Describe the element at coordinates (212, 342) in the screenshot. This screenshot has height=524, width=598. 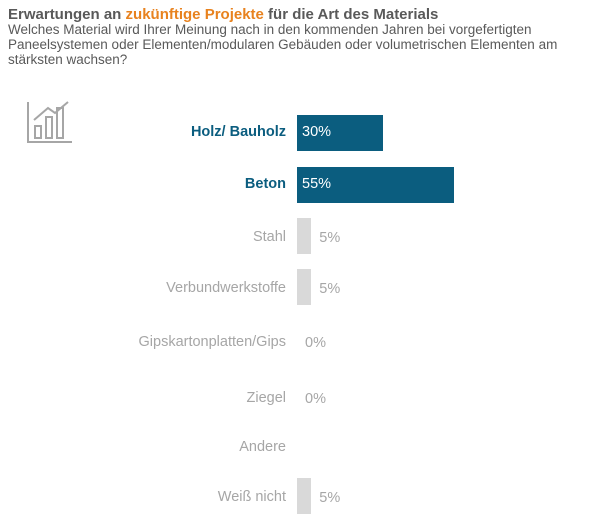
I see `category-label: Gipskartonplatten/Gips` at that location.